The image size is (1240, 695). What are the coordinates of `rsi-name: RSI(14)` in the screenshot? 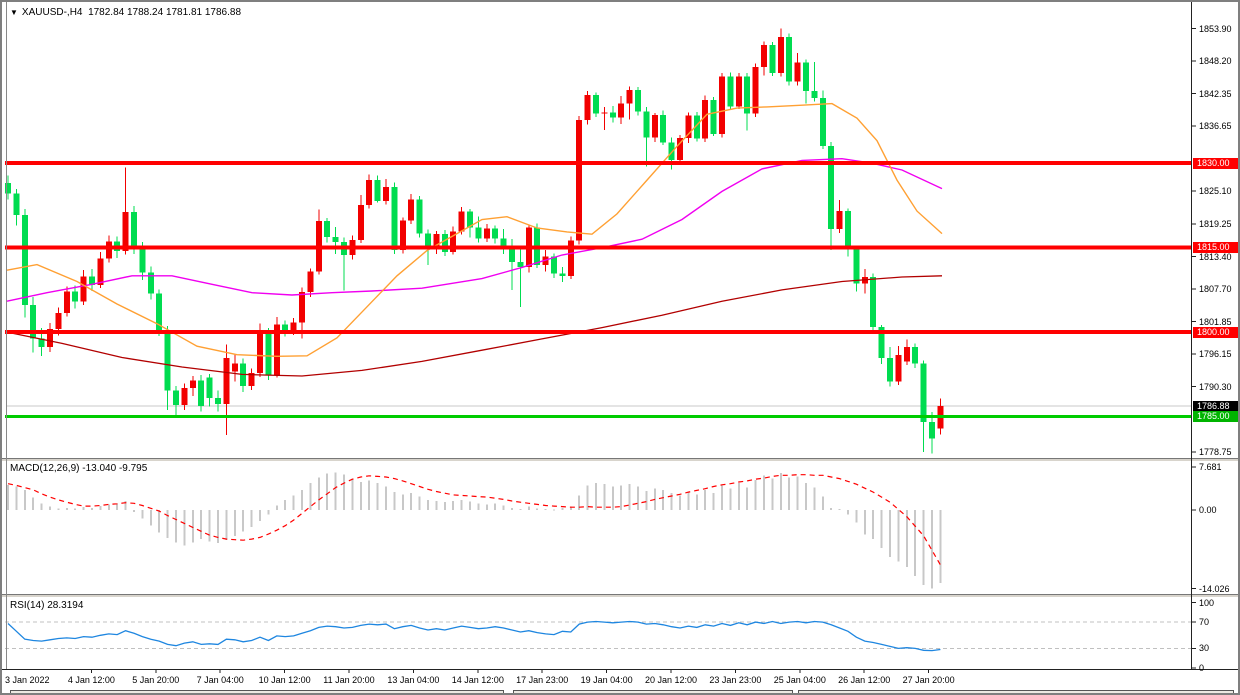 It's located at (27, 605).